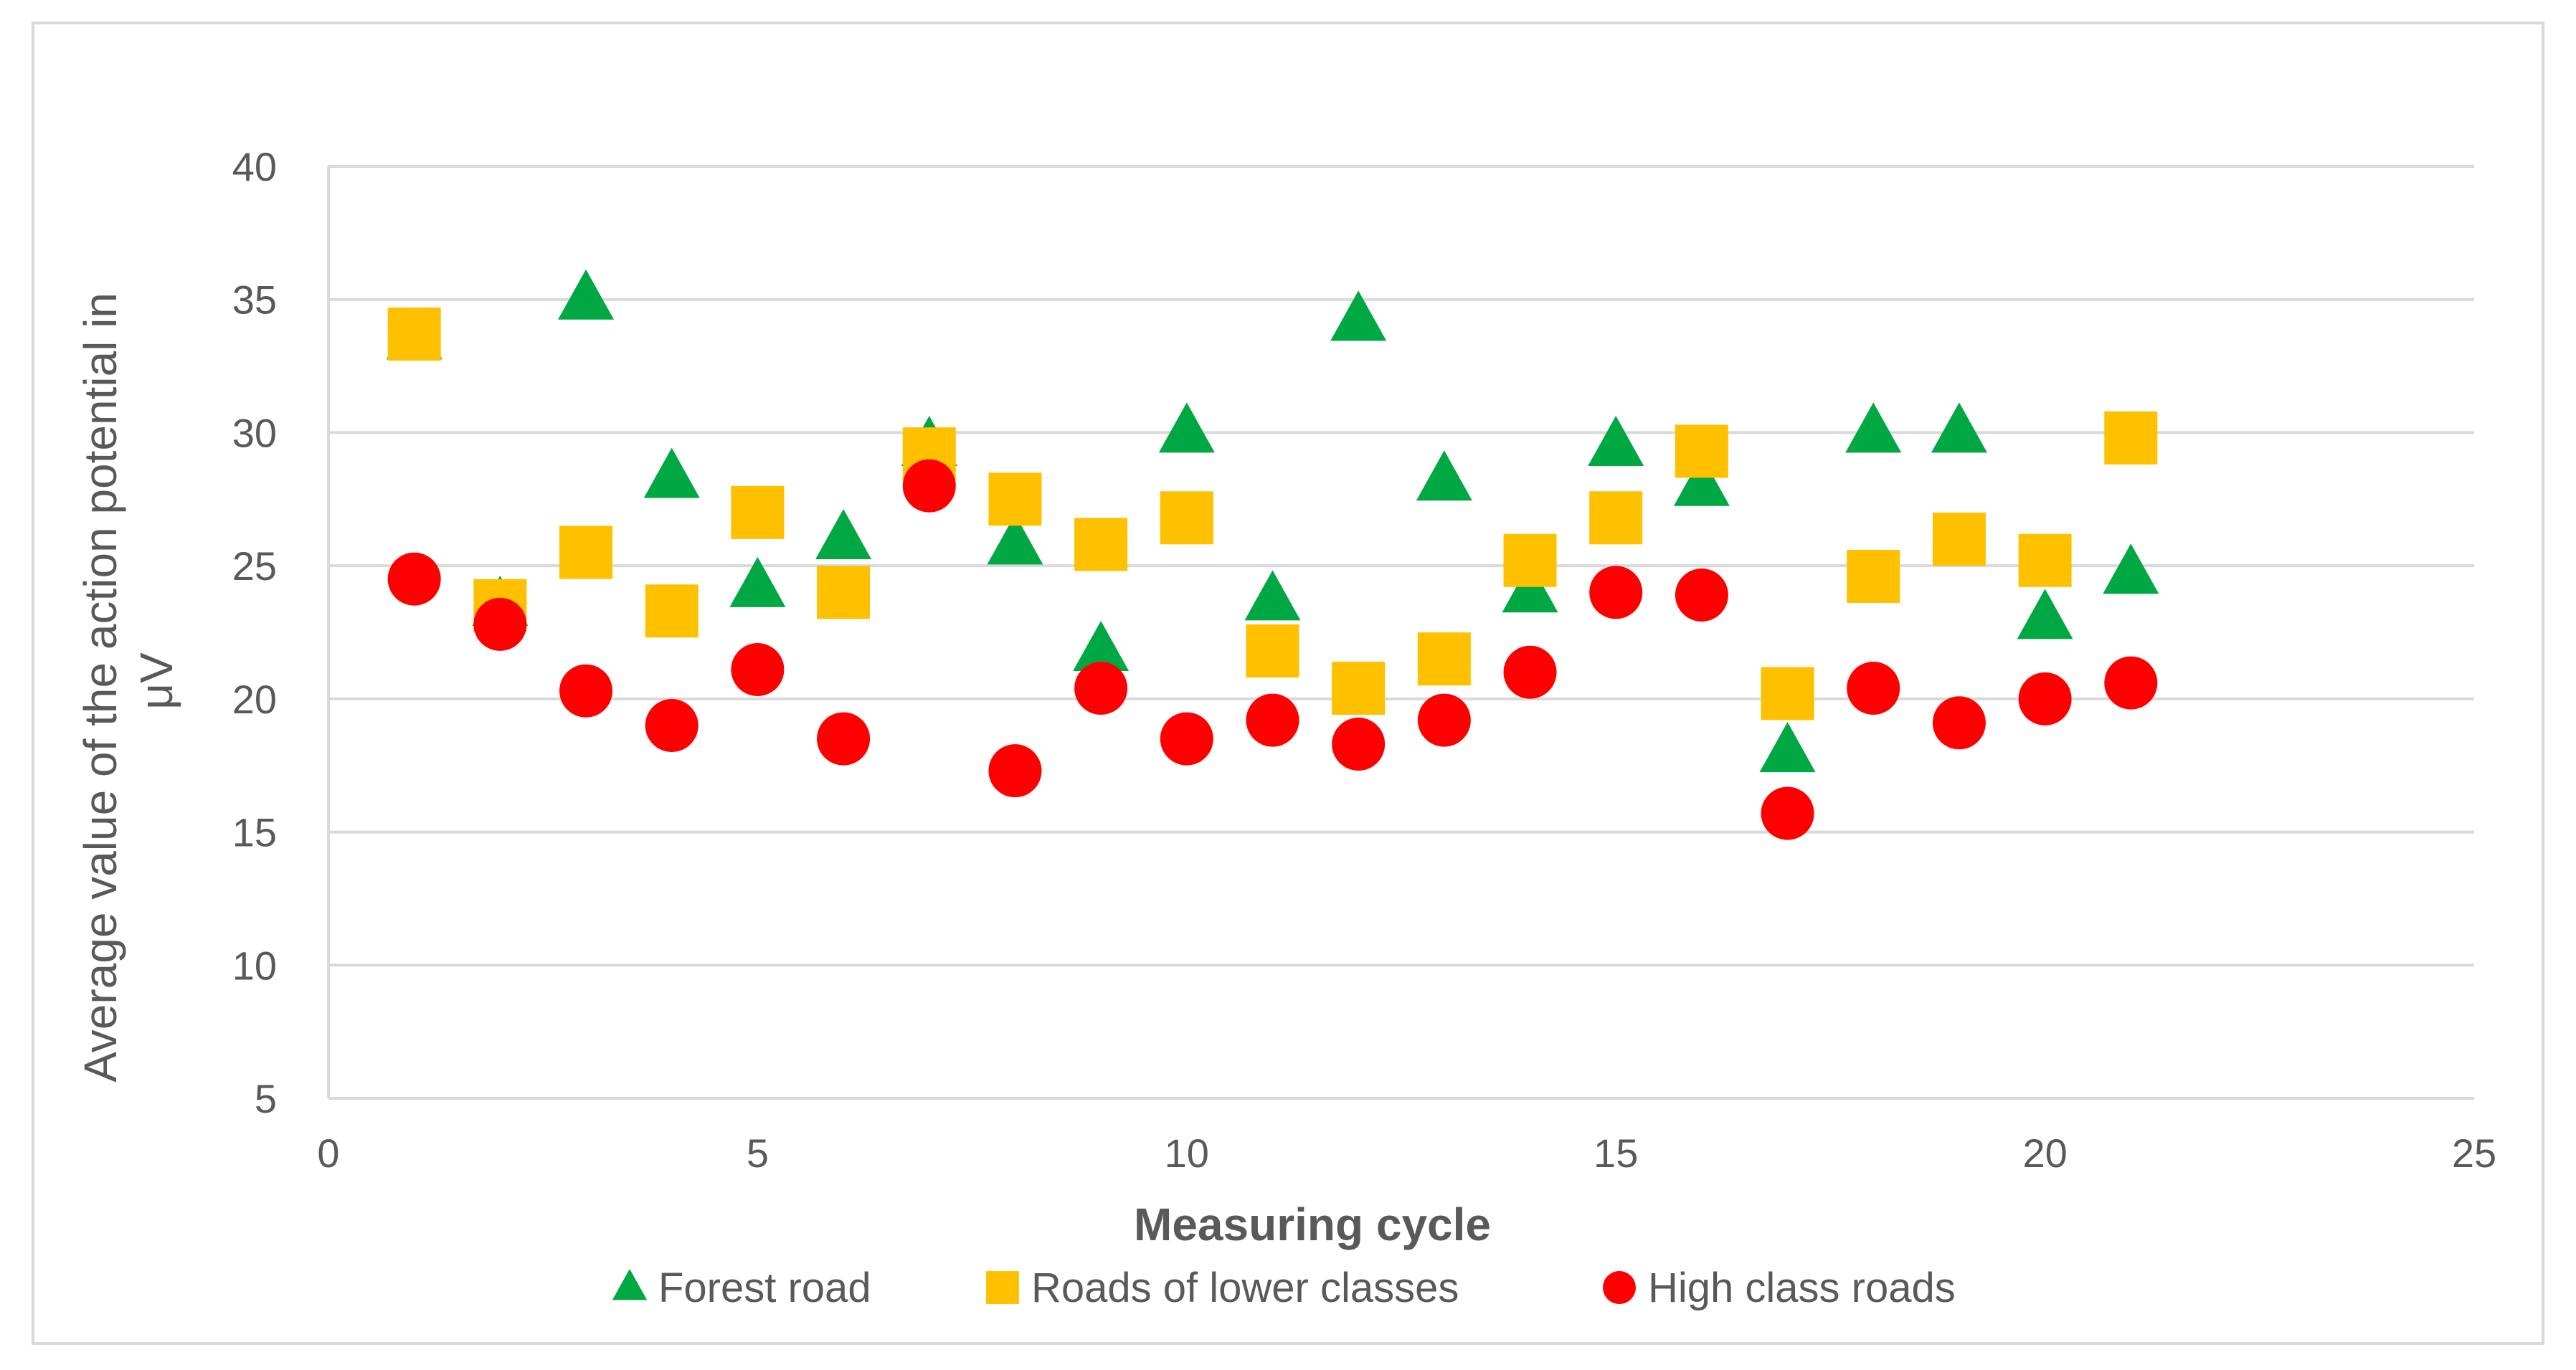 Image resolution: width=2576 pixels, height=1370 pixels. I want to click on x-tick-label: 15, so click(1616, 1153).